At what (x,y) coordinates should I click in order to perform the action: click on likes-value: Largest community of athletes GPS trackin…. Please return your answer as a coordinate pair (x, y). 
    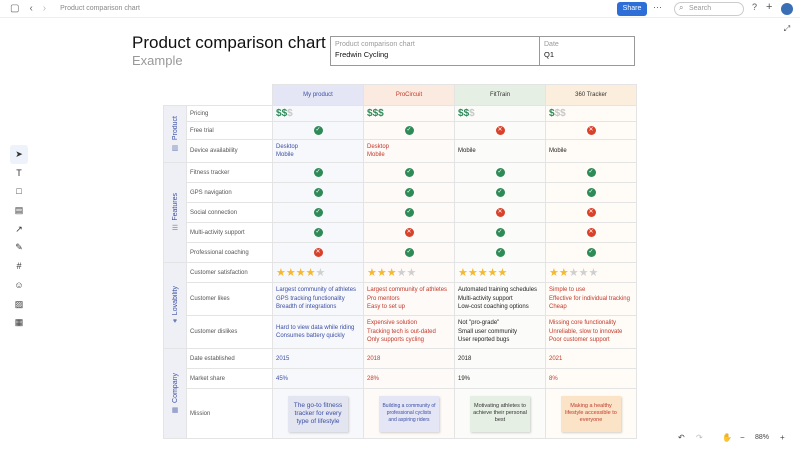
    Looking at the image, I should click on (318, 299).